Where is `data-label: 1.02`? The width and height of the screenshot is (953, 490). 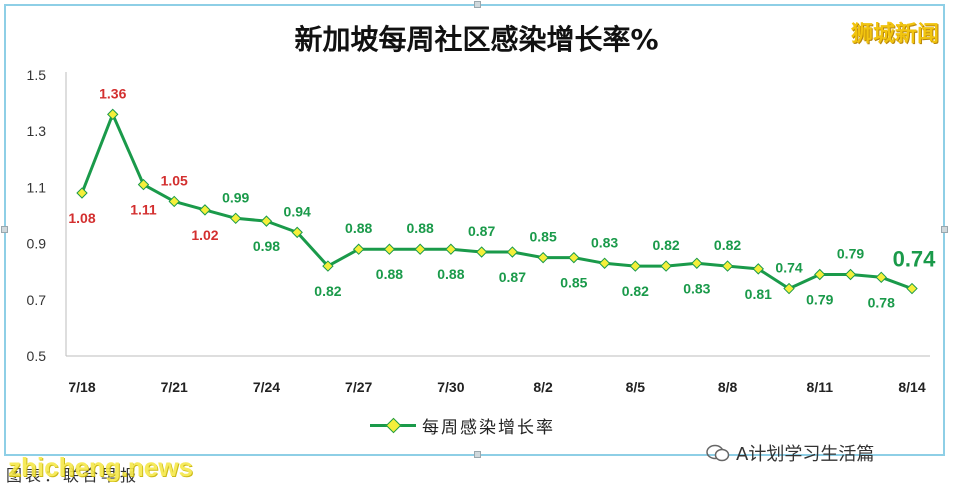
data-label: 1.02 is located at coordinates (204, 235).